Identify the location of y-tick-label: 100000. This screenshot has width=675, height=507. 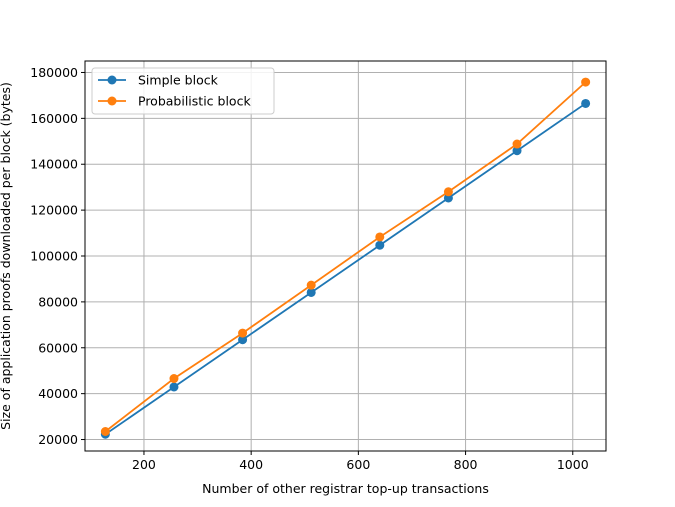
(54, 256).